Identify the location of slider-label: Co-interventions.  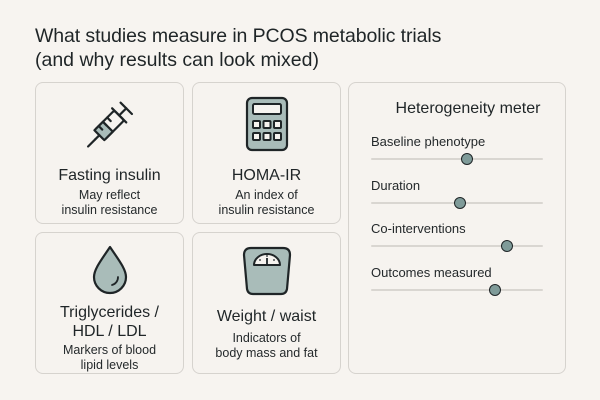
(418, 228).